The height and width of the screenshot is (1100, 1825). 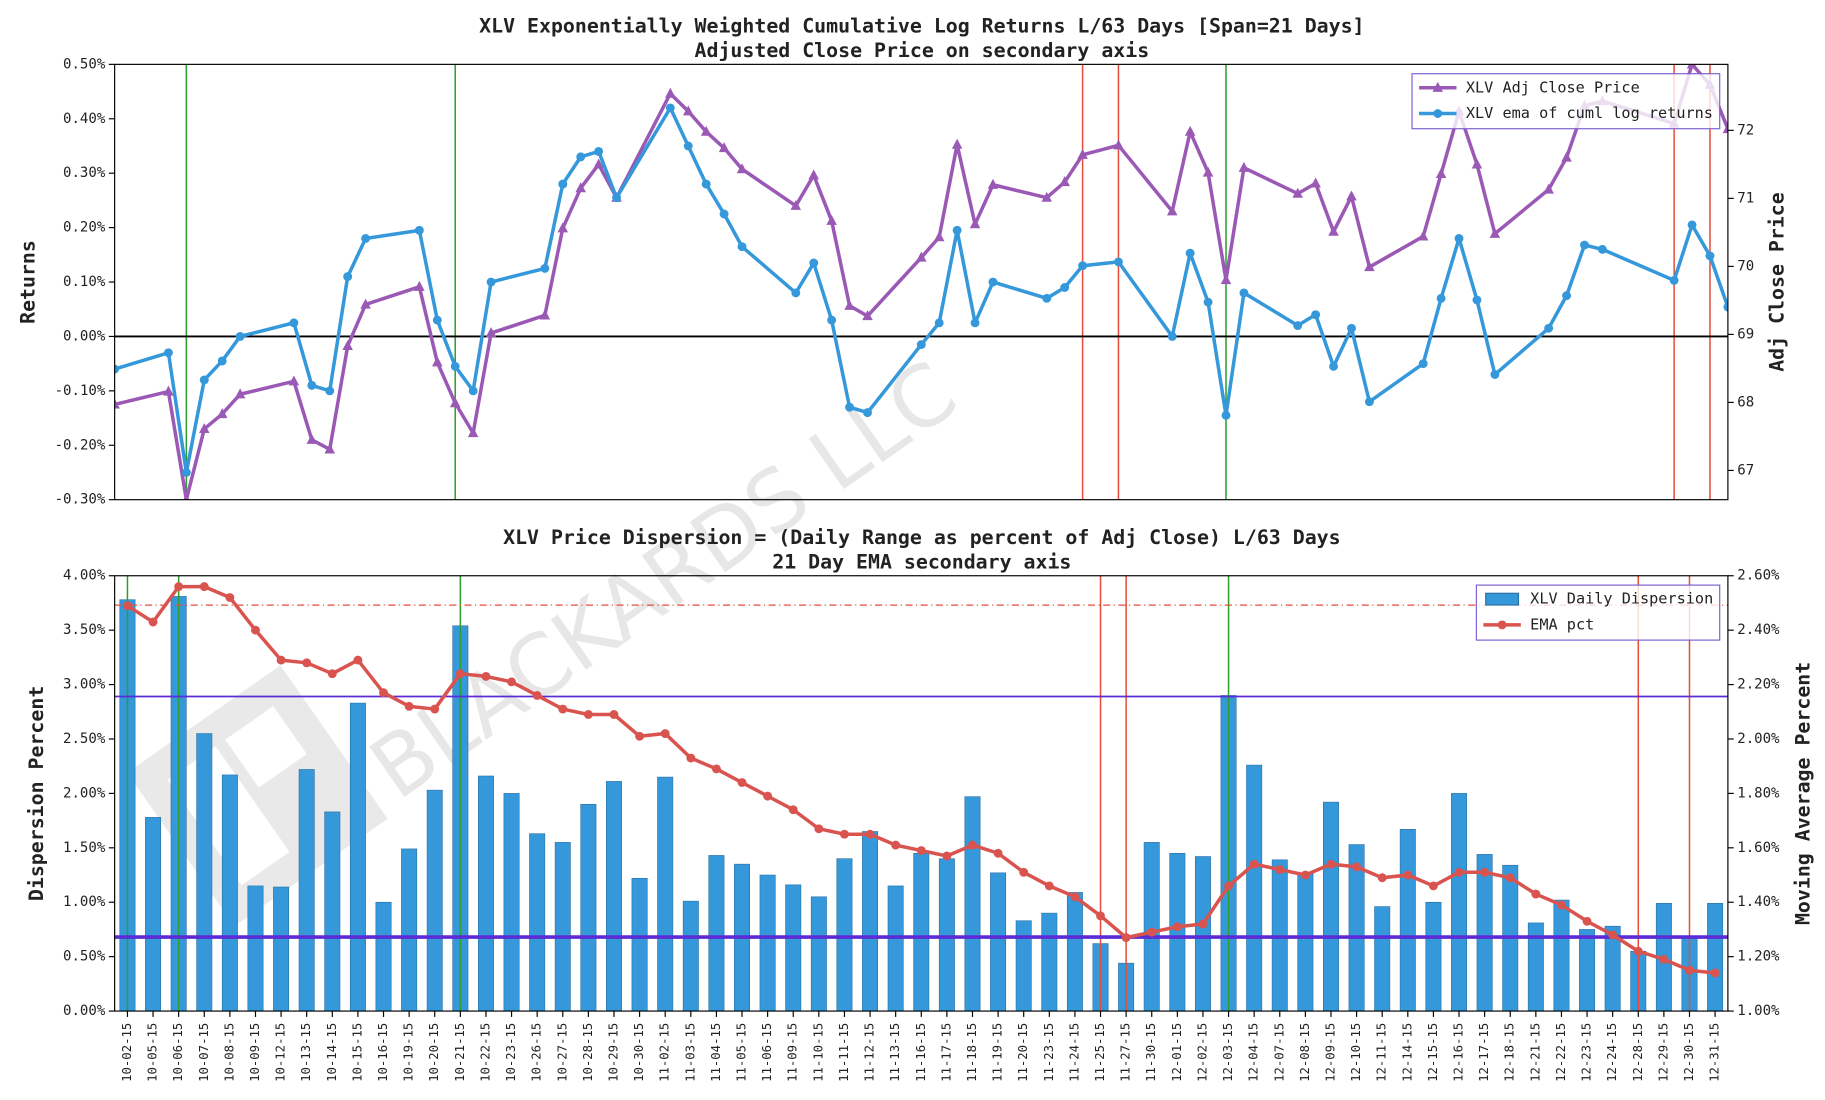 What do you see at coordinates (84, 173) in the screenshot?
I see `y-tick-label: 0.30%` at bounding box center [84, 173].